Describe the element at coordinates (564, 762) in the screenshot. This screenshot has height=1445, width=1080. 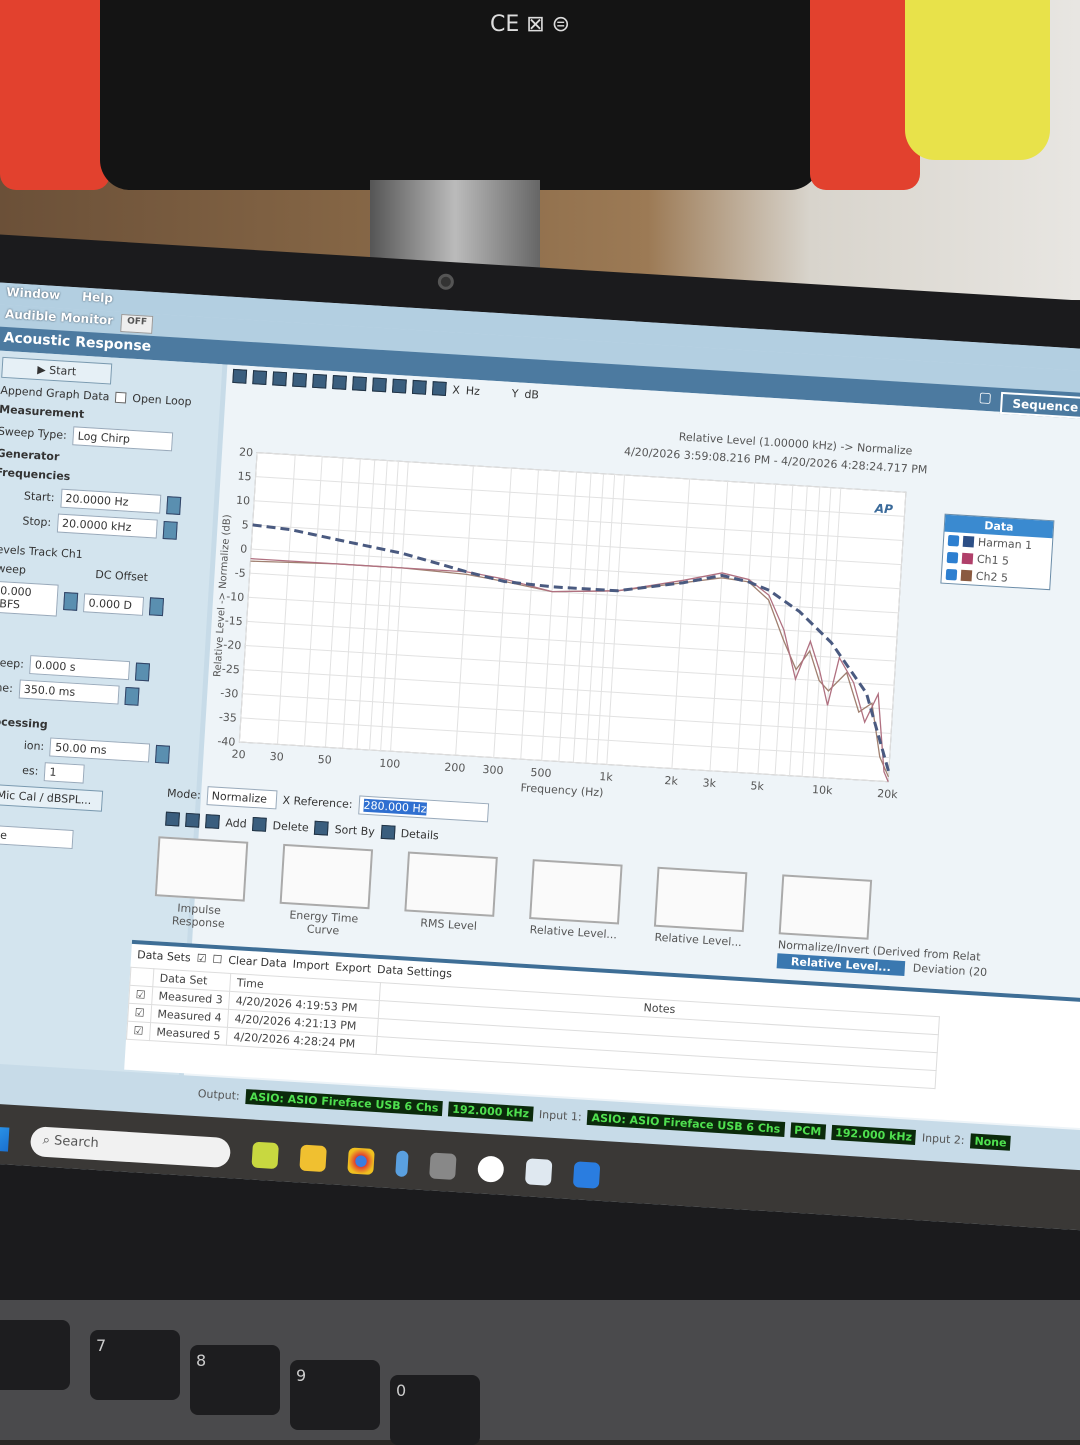
I see `grid-line` at that location.